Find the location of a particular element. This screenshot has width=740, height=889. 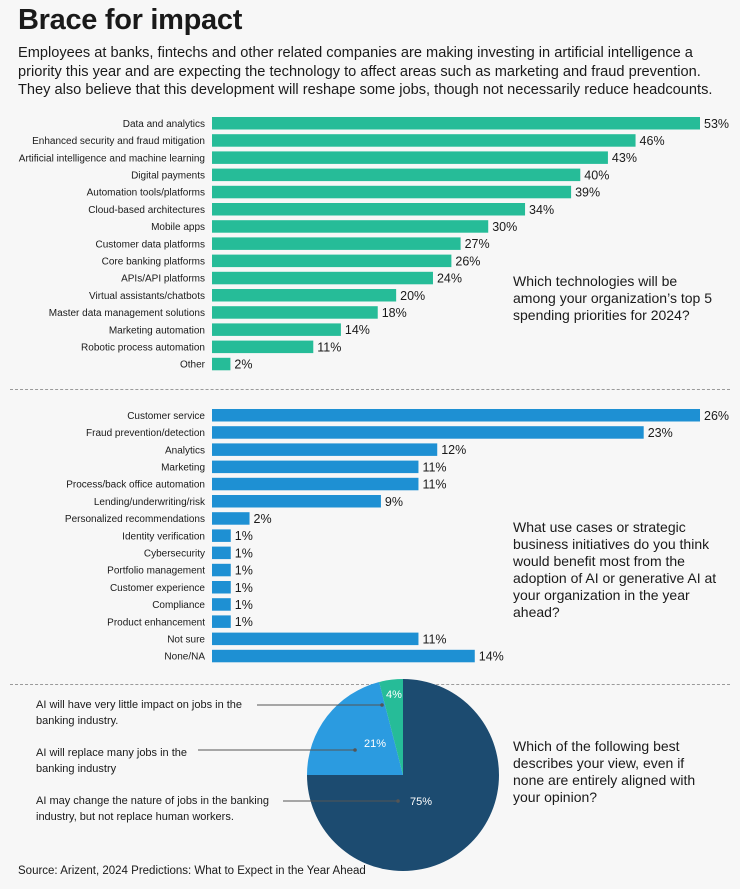

tech-category-label: Data and analytics is located at coordinates (164, 124).